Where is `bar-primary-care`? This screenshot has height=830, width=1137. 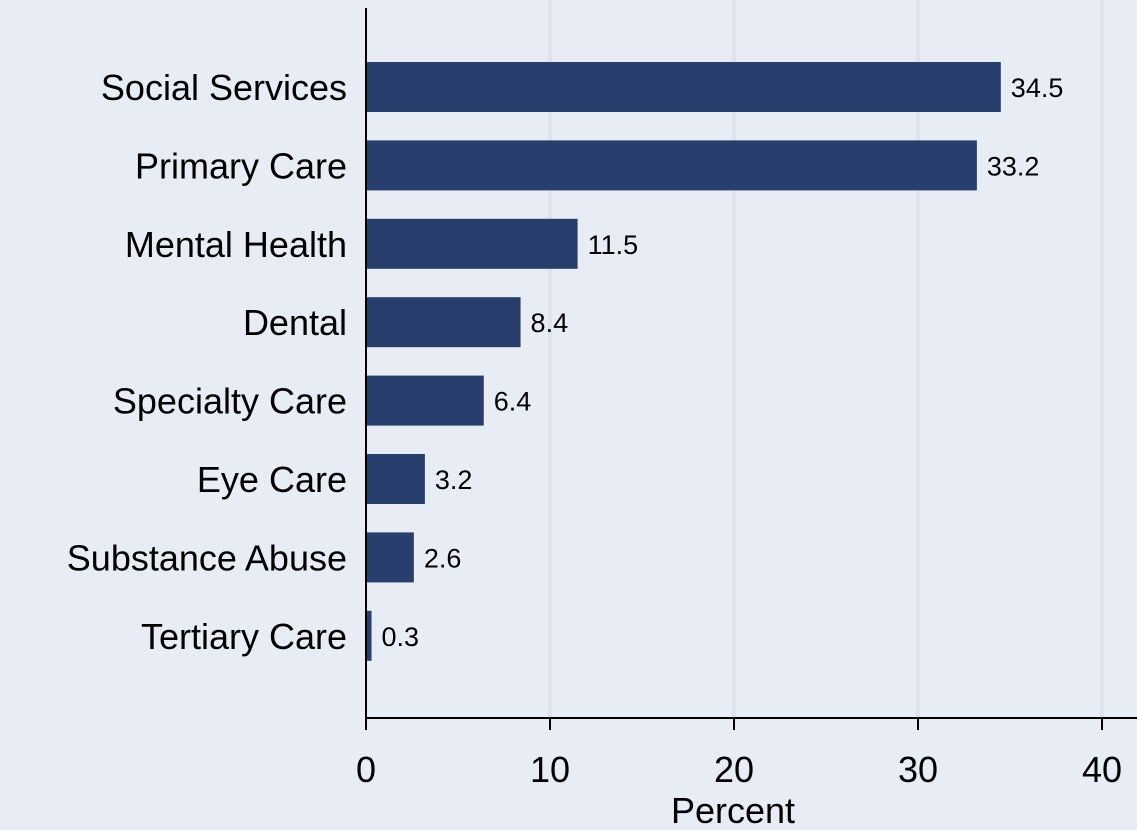 bar-primary-care is located at coordinates (671, 165).